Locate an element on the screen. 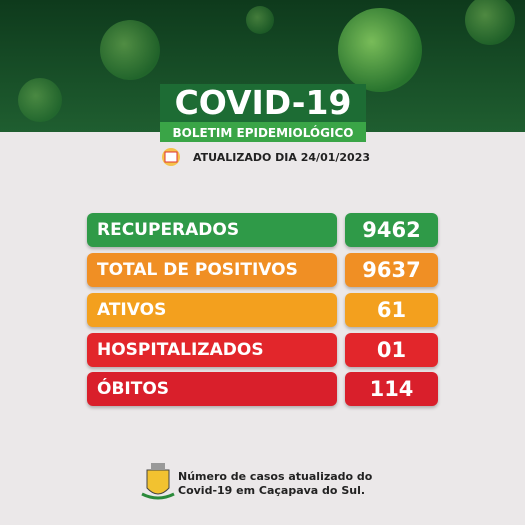 This screenshot has width=525, height=525. subtitle: BOLETIM EPIDEMIOLÓGICO is located at coordinates (263, 132).